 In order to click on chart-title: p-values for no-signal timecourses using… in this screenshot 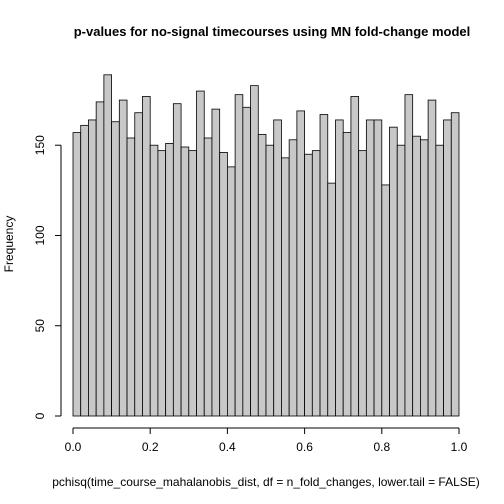, I will do `click(272, 31)`.